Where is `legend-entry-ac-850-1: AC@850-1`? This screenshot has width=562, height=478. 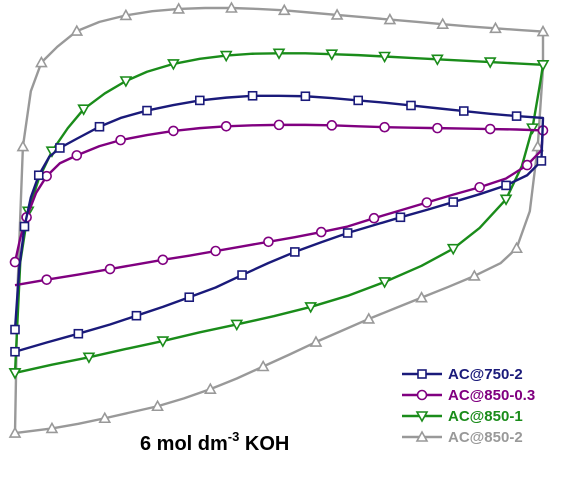
legend-entry-ac-850-1: AC@850-1 is located at coordinates (462, 416).